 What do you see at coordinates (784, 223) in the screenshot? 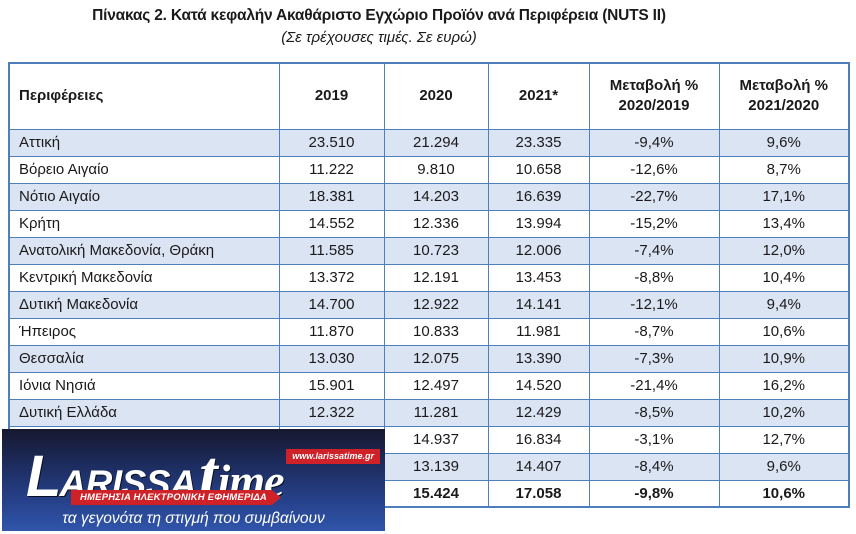
I see `cell-change-2021-2020: 13,4%` at bounding box center [784, 223].